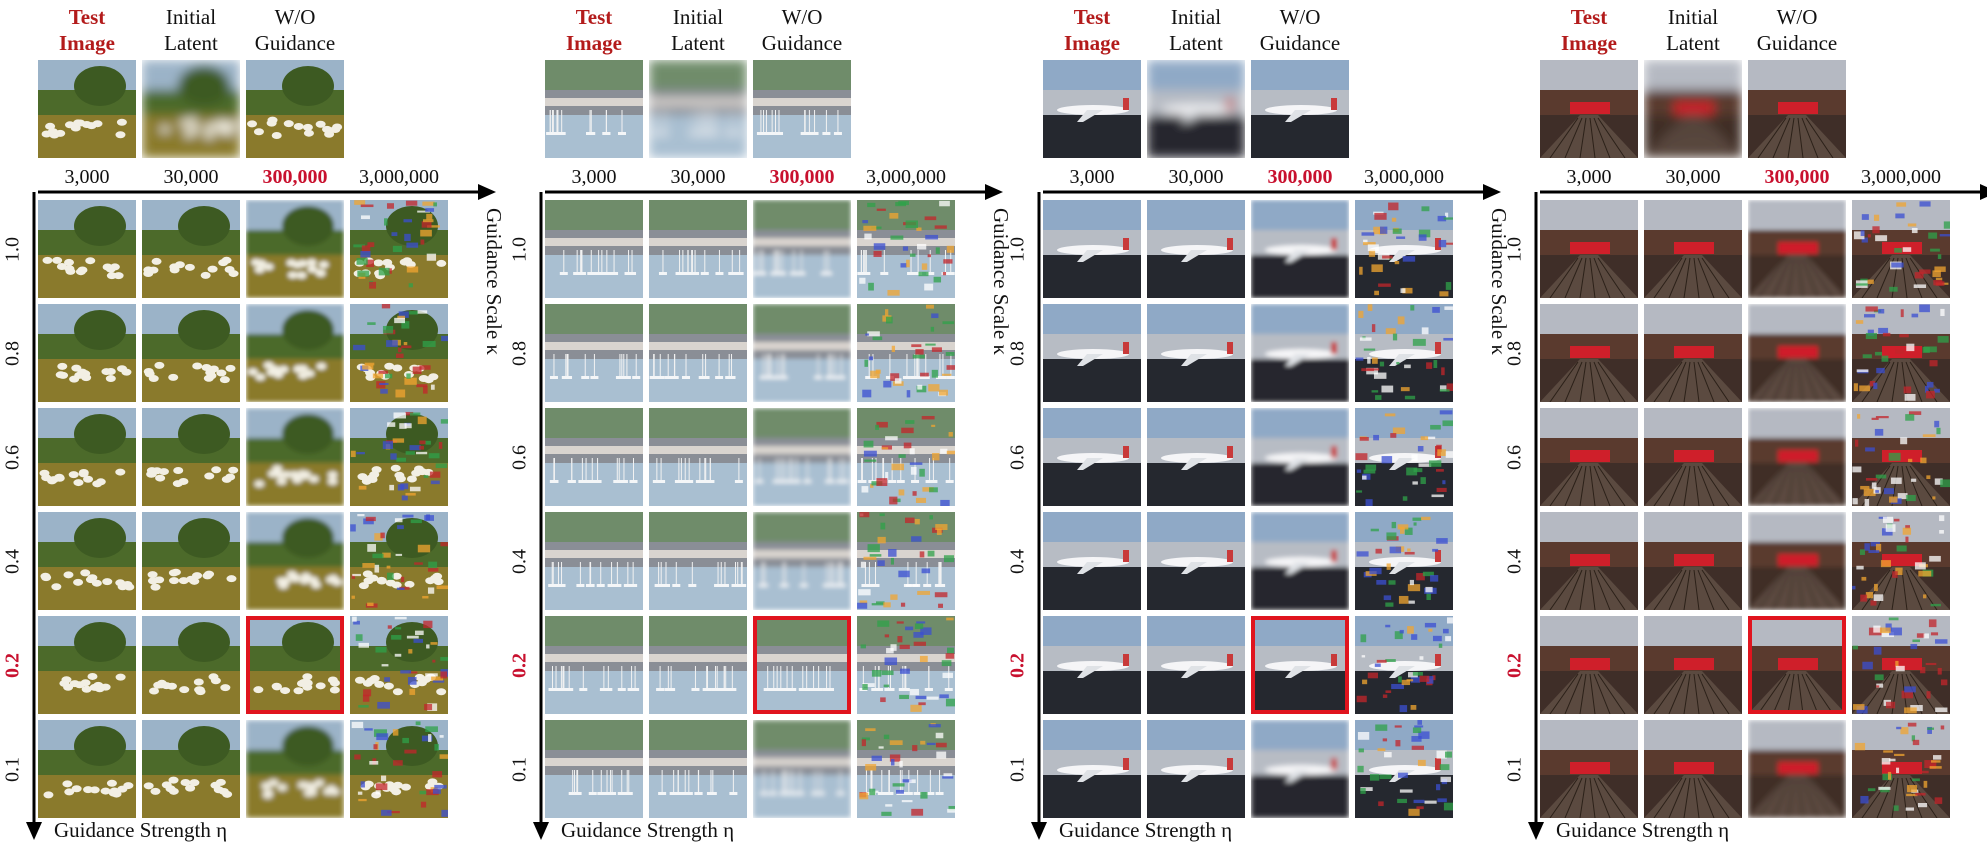 Image resolution: width=1987 pixels, height=857 pixels. What do you see at coordinates (802, 665) in the screenshot?
I see `selected-result-cell` at bounding box center [802, 665].